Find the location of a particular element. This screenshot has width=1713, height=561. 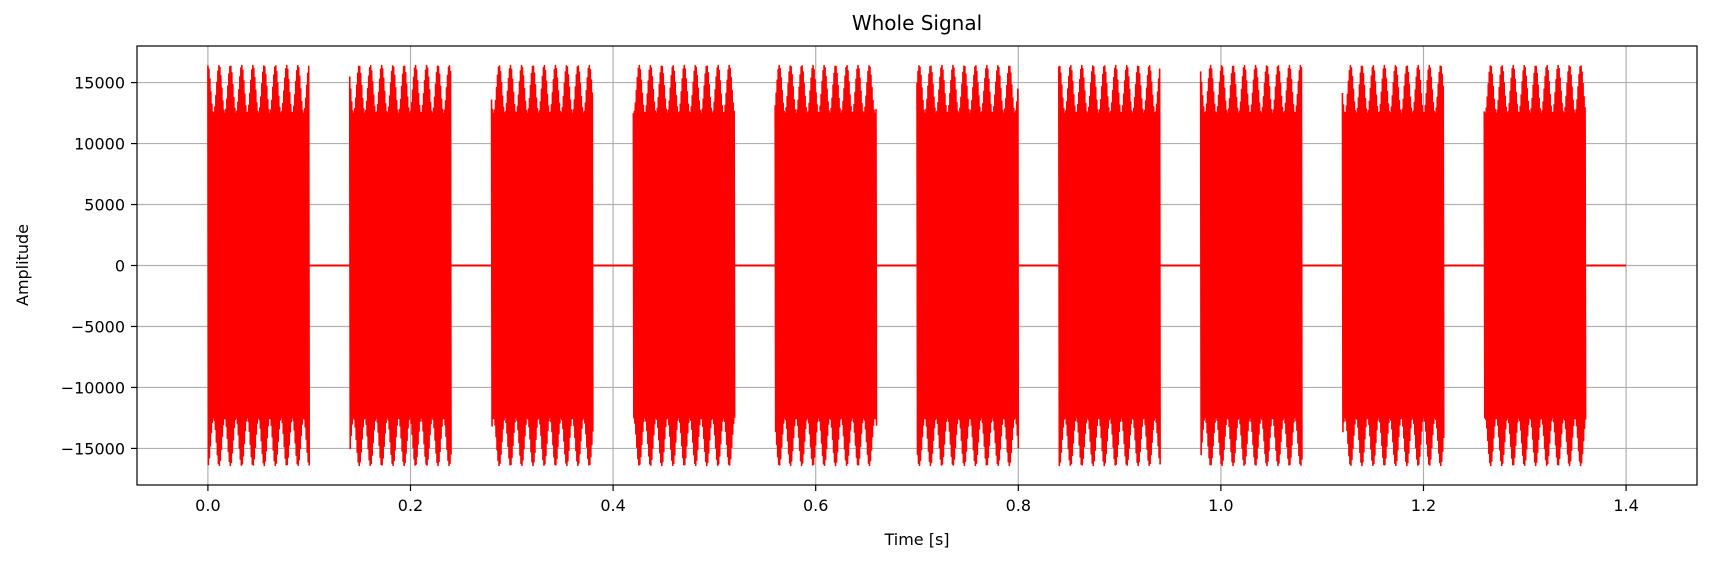

x-axis: 0.0 0.2 0.4 0.6 0.8 1.0 1.2 1.4 is located at coordinates (917, 500).